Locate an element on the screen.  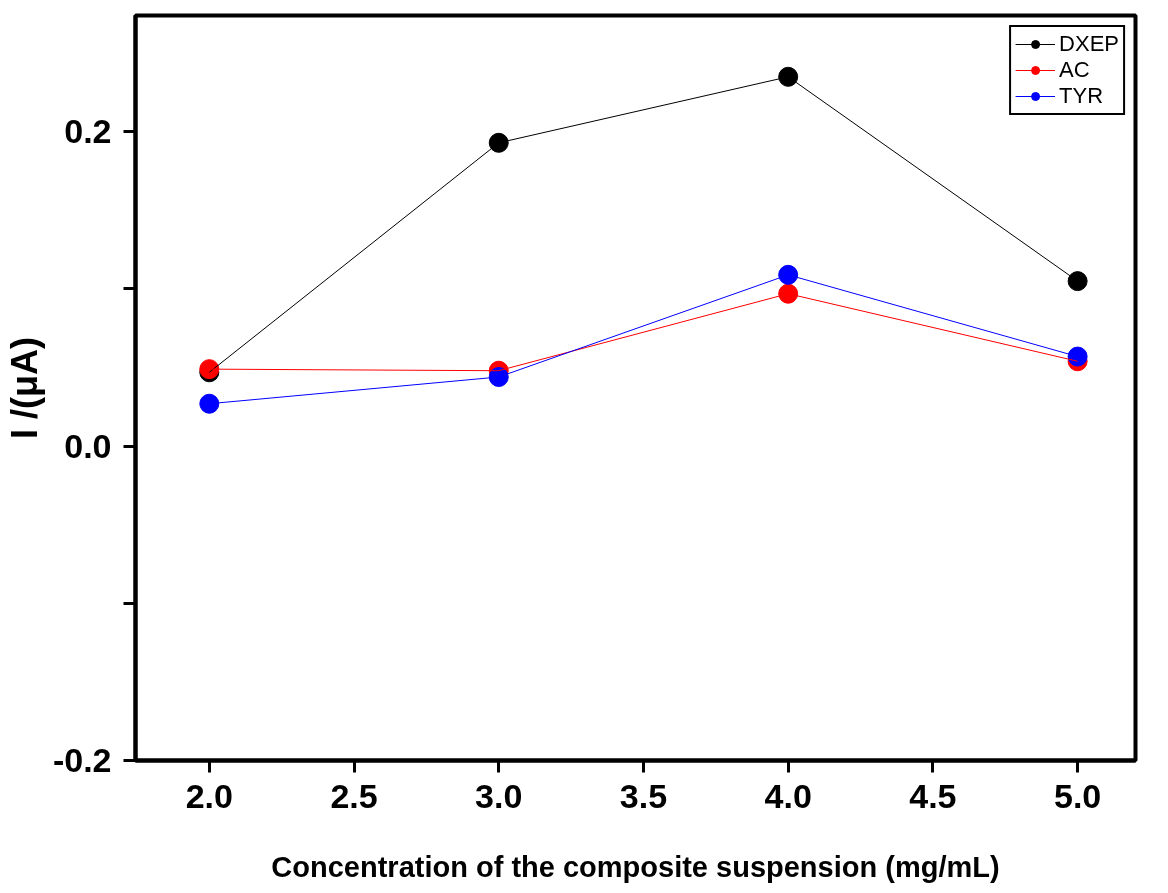
x-tick-label: 2.0 is located at coordinates (209, 795).